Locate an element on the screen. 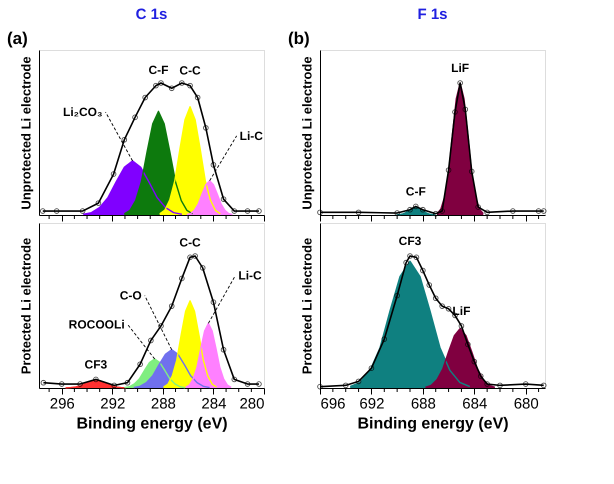 The height and width of the screenshot is (484, 614). x-tick-label: 292 is located at coordinates (113, 404).